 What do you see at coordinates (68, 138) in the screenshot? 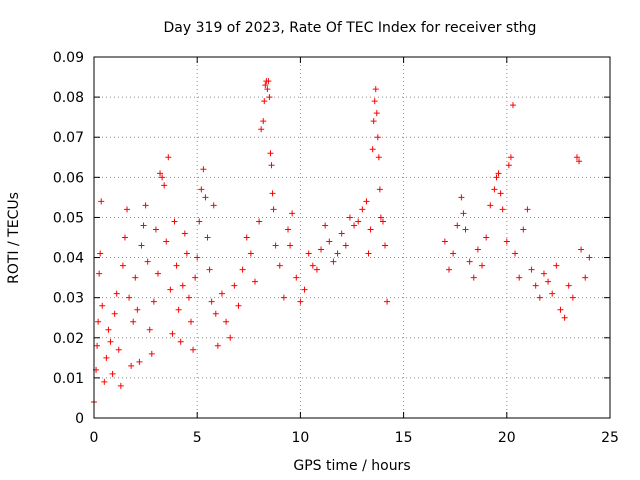
I see `y-tick-label: 0.07` at bounding box center [68, 138].